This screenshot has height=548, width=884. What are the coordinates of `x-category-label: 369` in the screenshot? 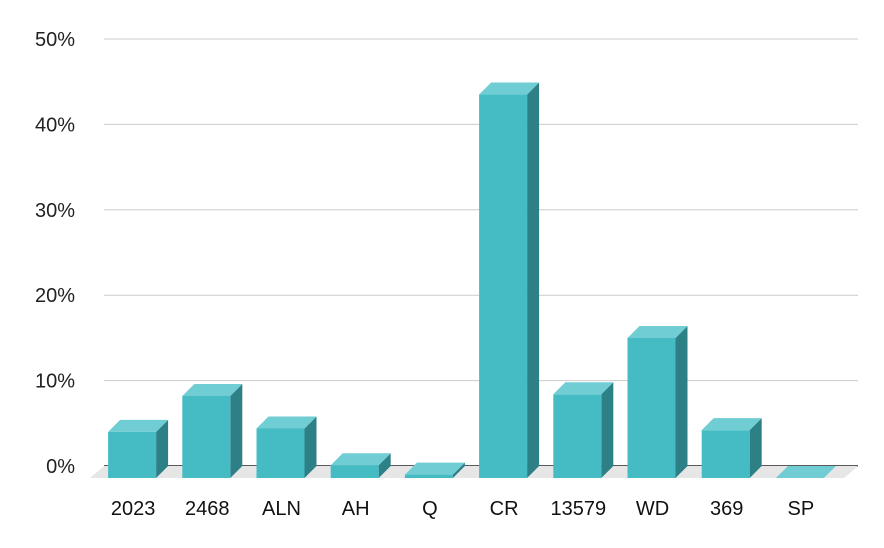 It's located at (726, 509).